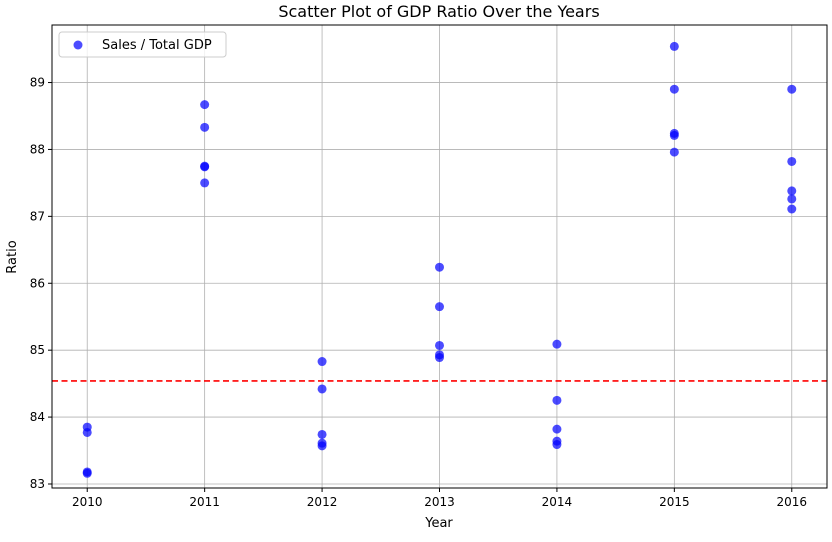 The image size is (832, 542). What do you see at coordinates (37, 417) in the screenshot?
I see `y-tick-label: 84` at bounding box center [37, 417].